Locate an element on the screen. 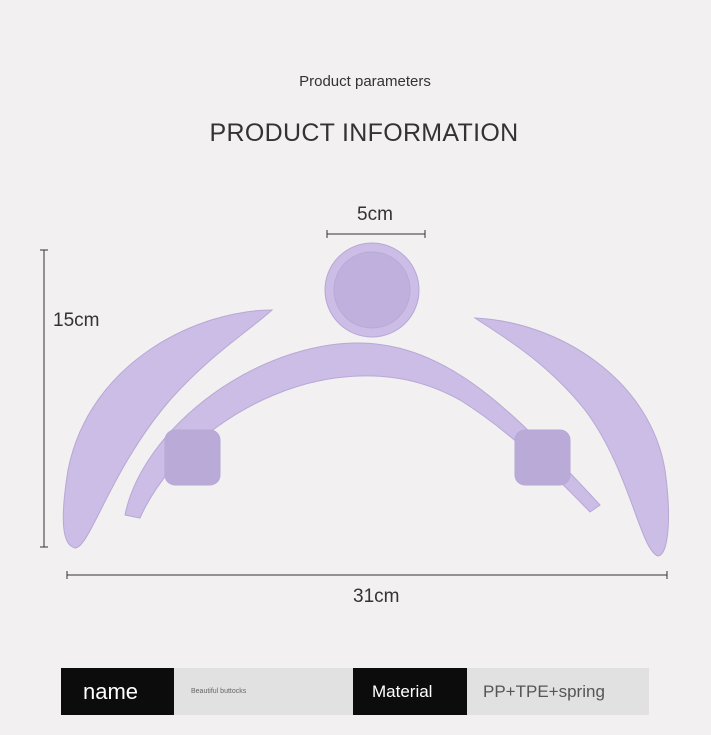  top-width-label: 5cm is located at coordinates (375, 214).